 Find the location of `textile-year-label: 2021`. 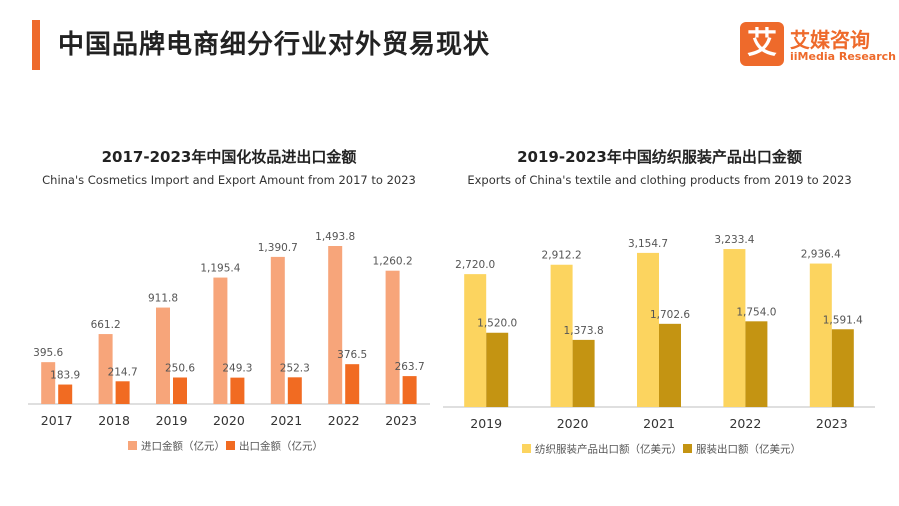

textile-year-label: 2021 is located at coordinates (659, 423).